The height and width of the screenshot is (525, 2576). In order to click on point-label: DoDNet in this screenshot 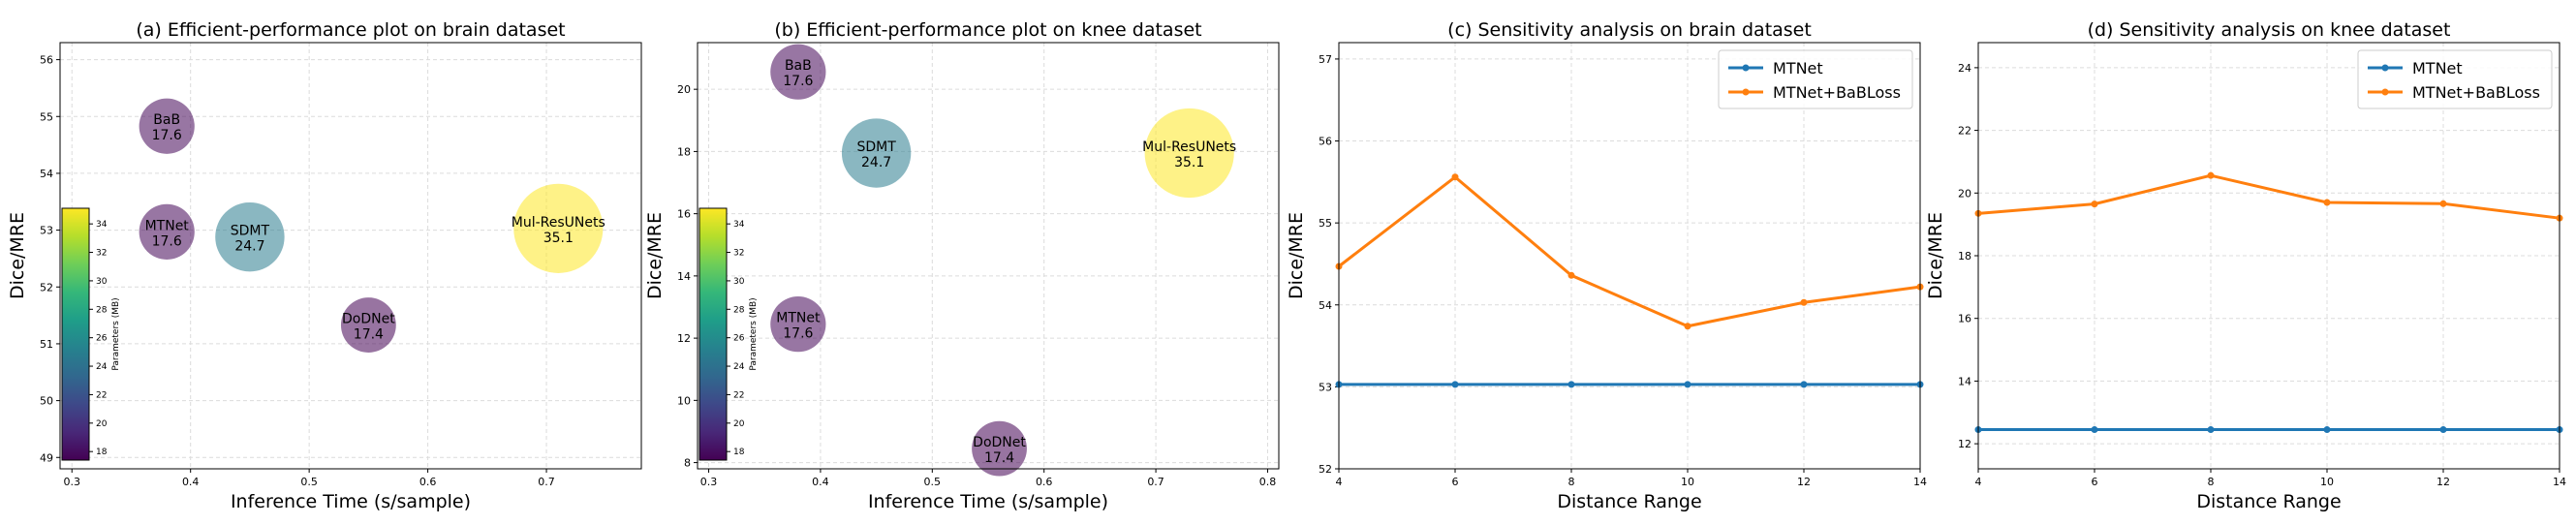, I will do `click(999, 442)`.